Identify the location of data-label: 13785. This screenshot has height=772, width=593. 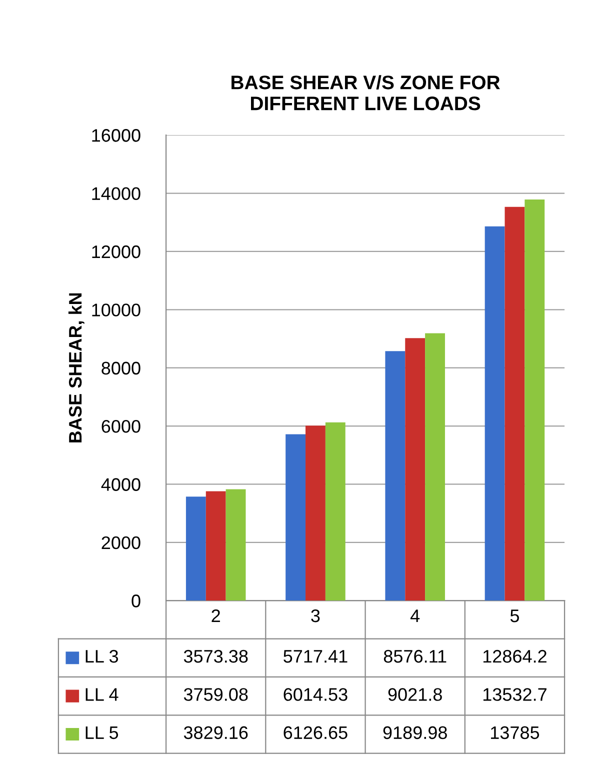
(515, 733).